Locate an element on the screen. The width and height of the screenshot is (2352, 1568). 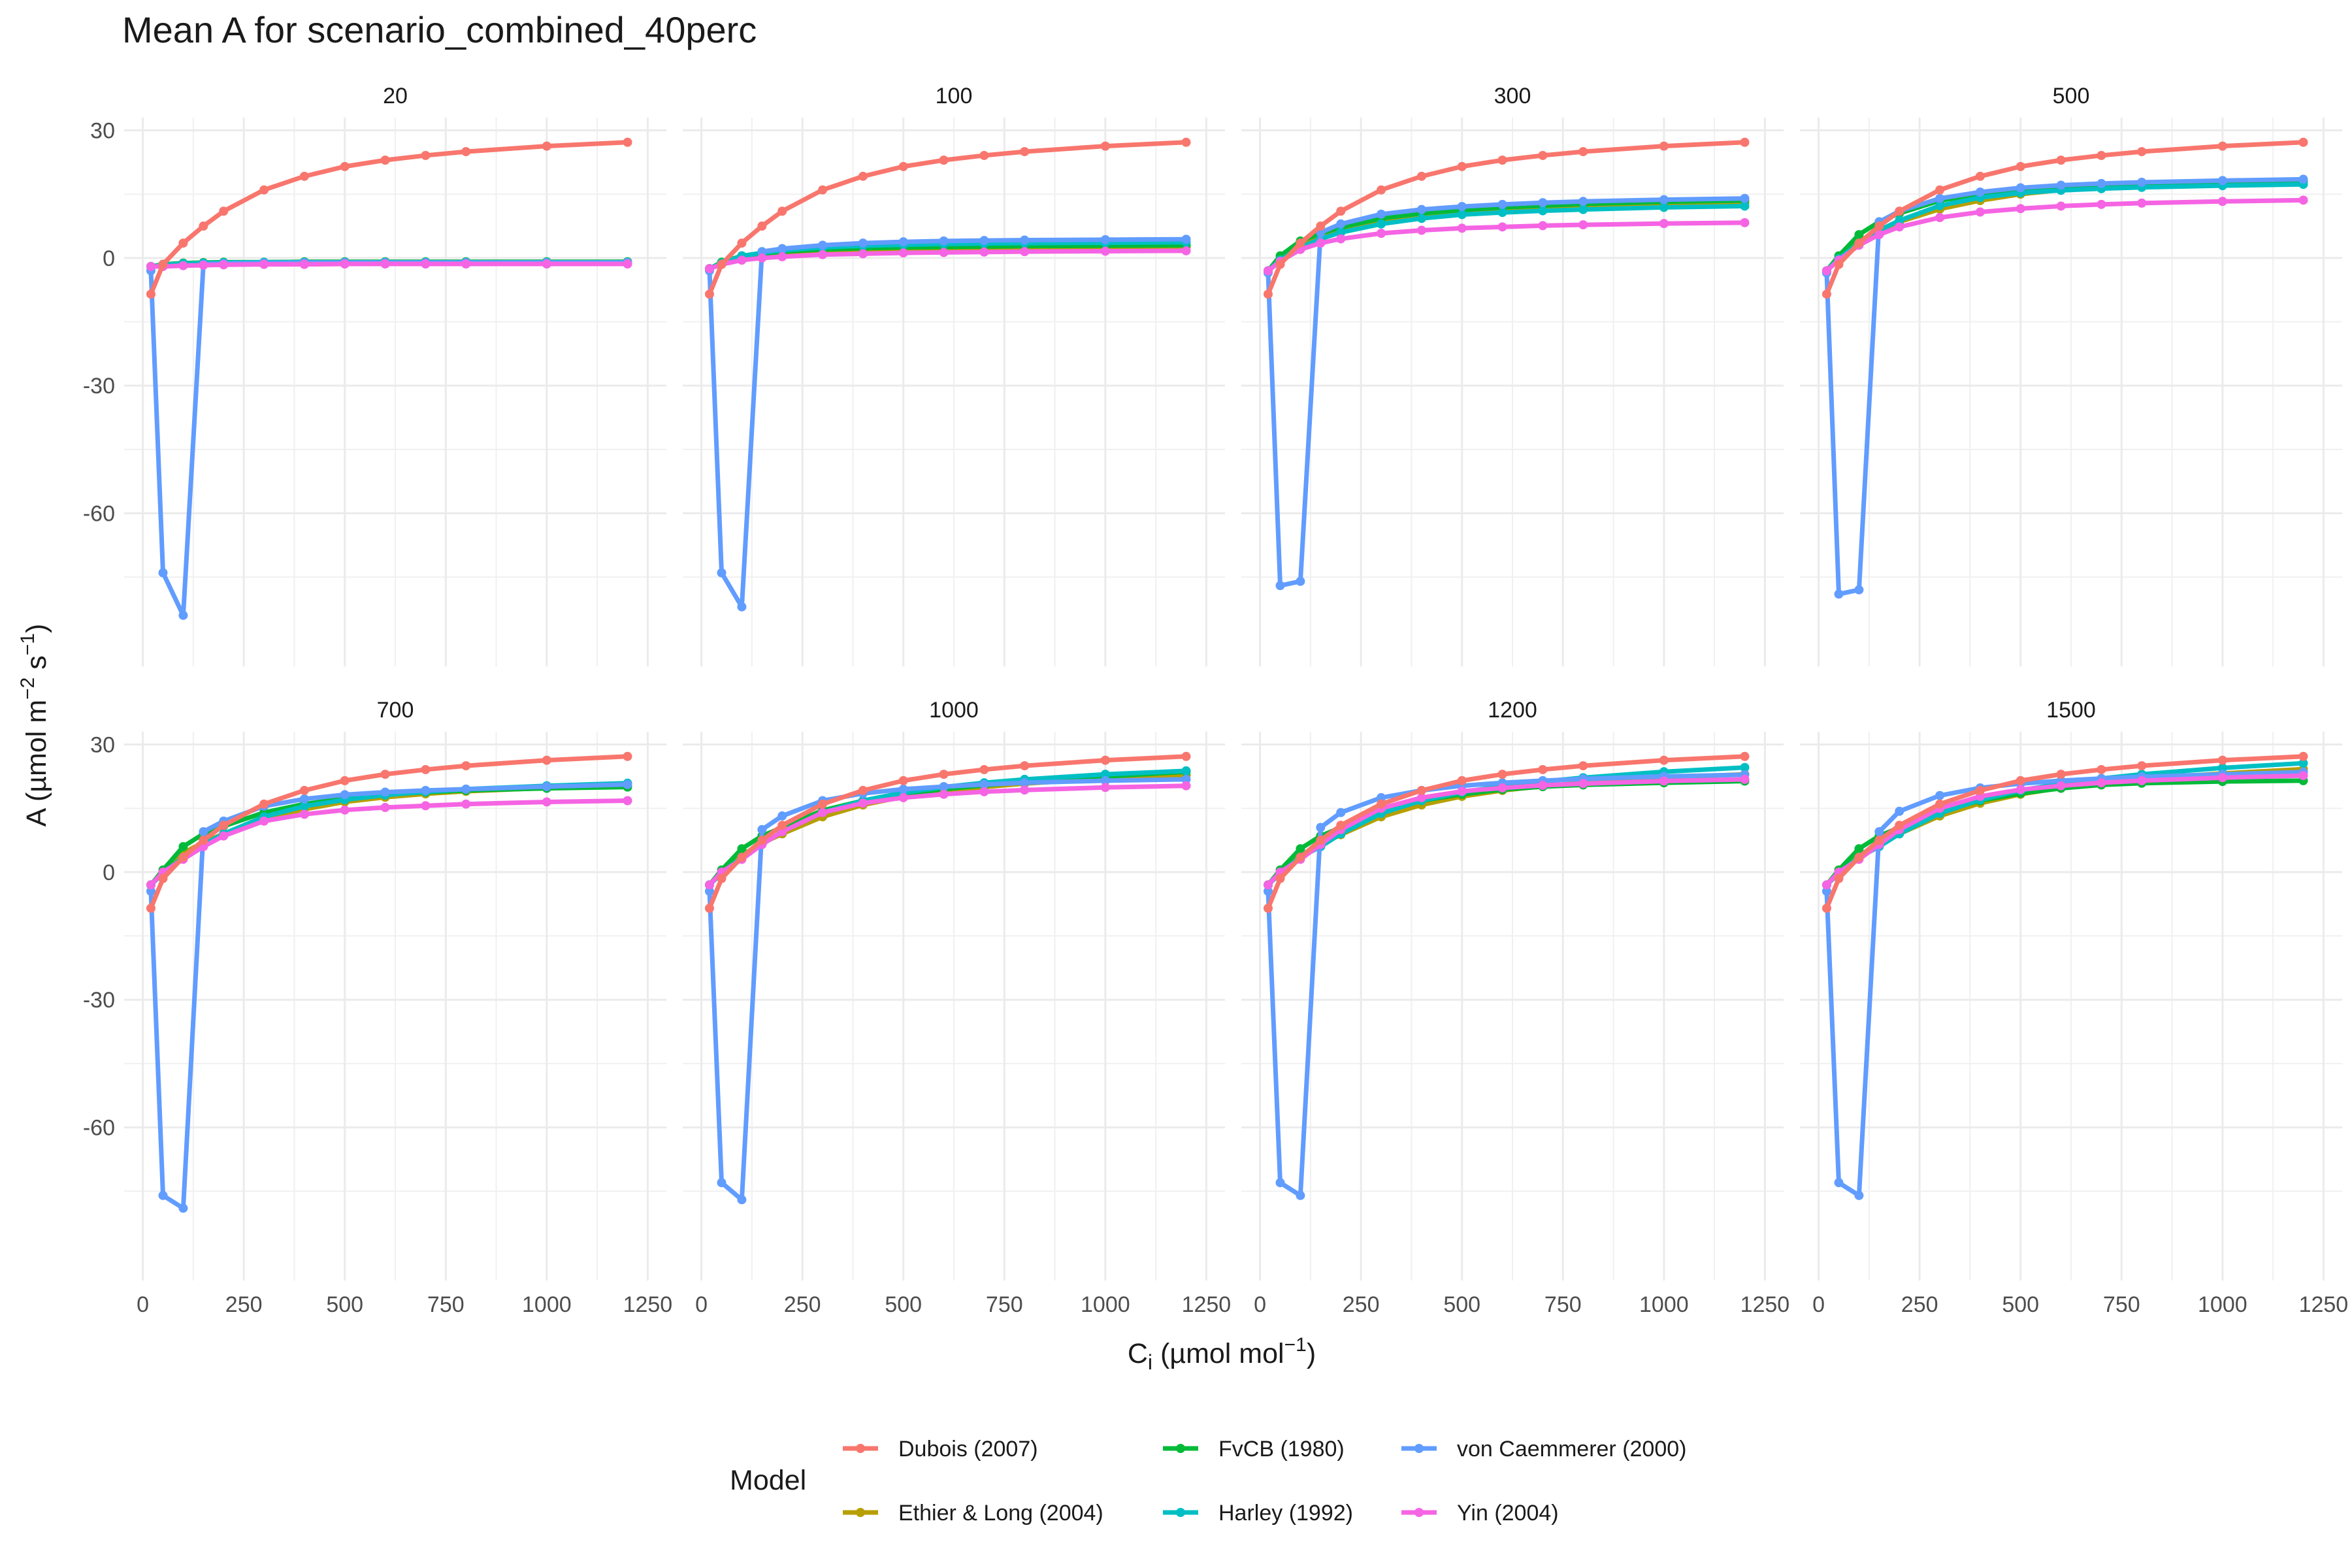
panel-strip-label: 300 is located at coordinates (1512, 96).